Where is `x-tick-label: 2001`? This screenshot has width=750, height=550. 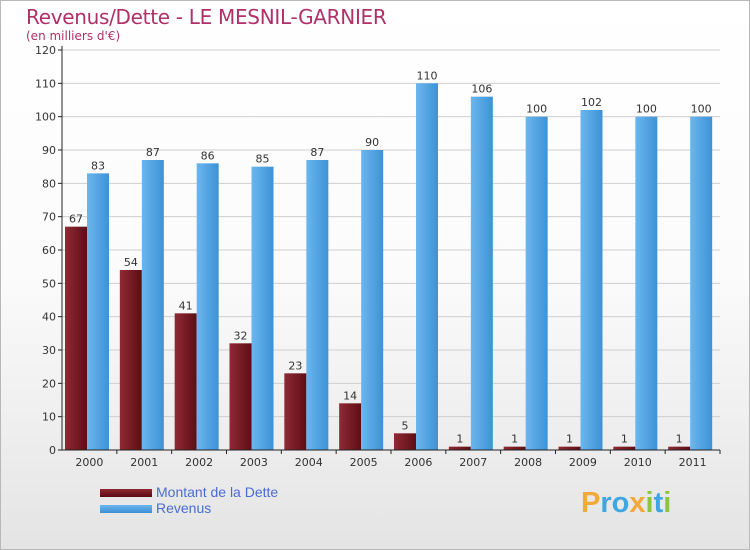
x-tick-label: 2001 is located at coordinates (144, 462).